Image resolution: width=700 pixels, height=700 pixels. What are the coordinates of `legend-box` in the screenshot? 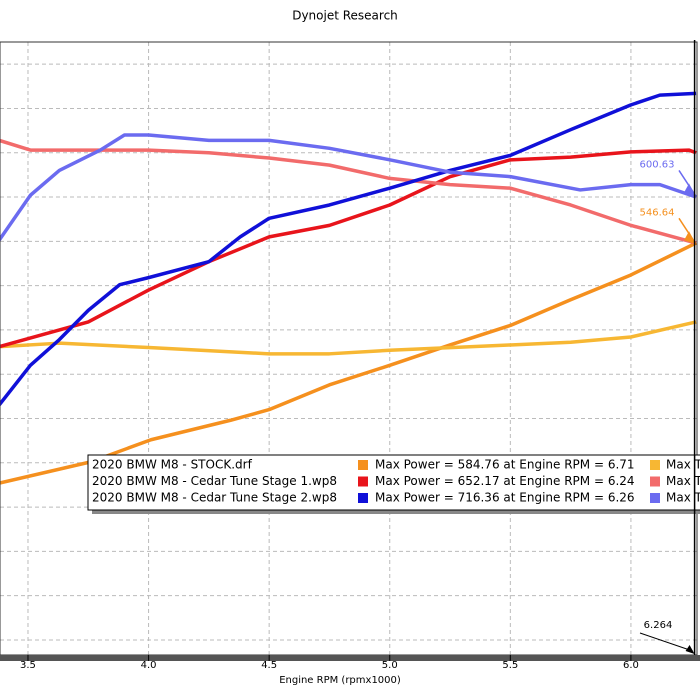 It's located at (393, 482).